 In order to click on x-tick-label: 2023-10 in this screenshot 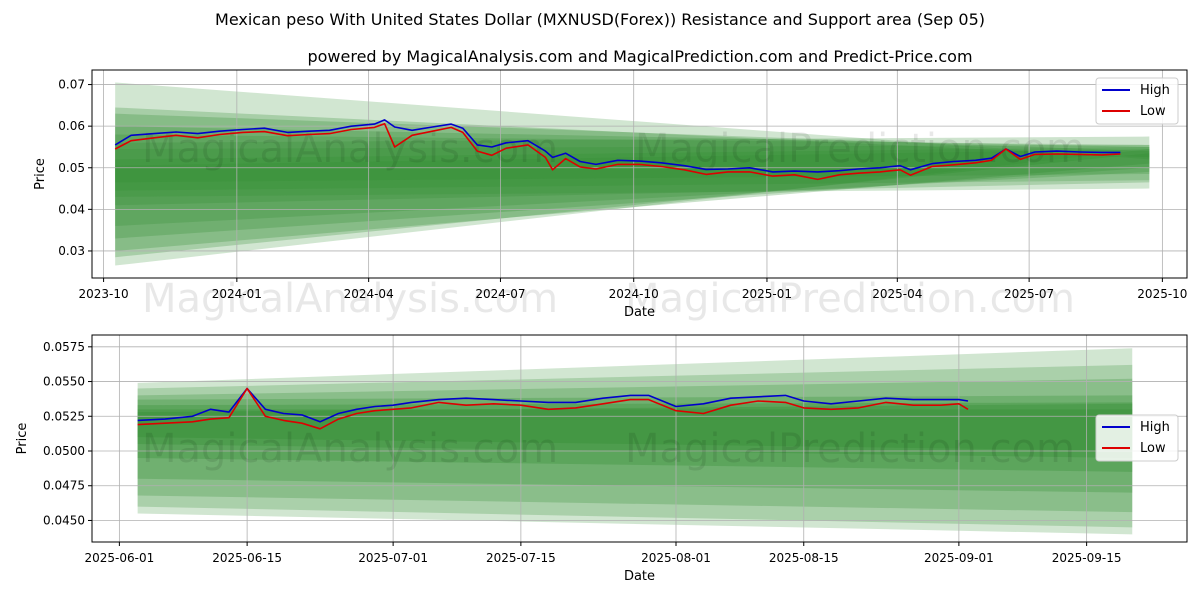, I will do `click(104, 294)`.